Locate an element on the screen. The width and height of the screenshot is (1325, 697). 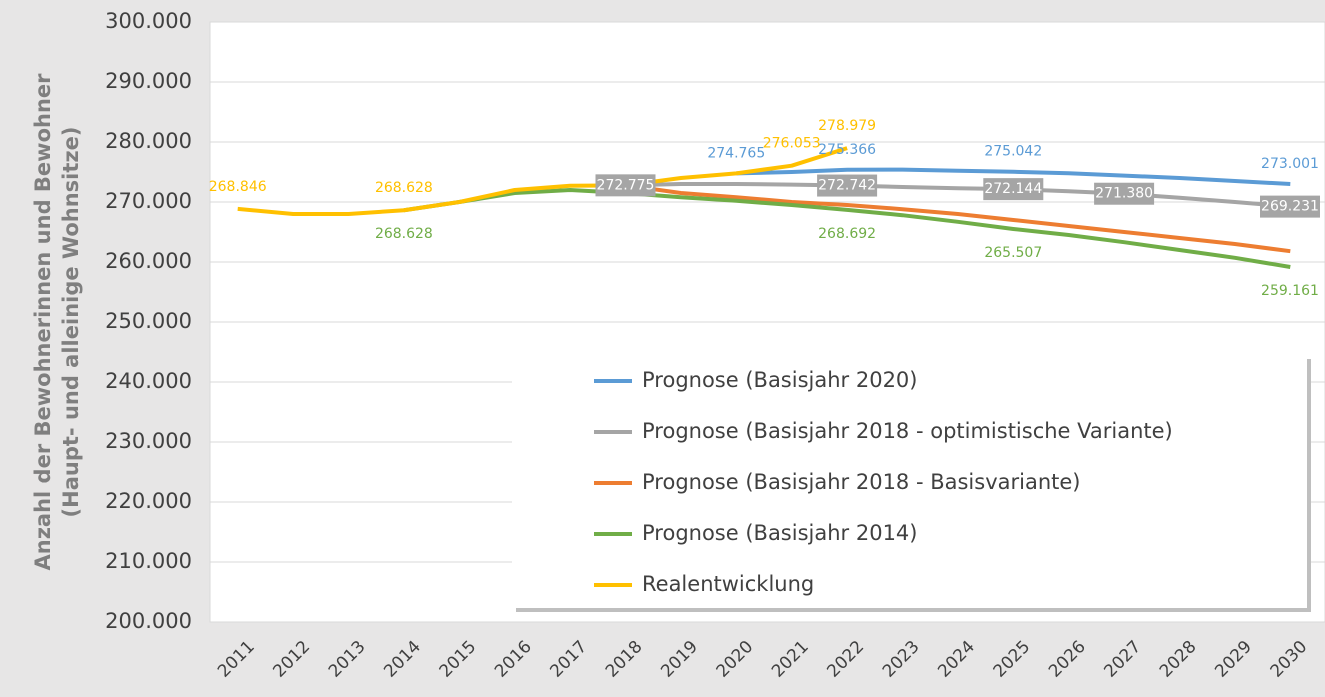
x-tick-label: 2028 is located at coordinates (1178, 659).